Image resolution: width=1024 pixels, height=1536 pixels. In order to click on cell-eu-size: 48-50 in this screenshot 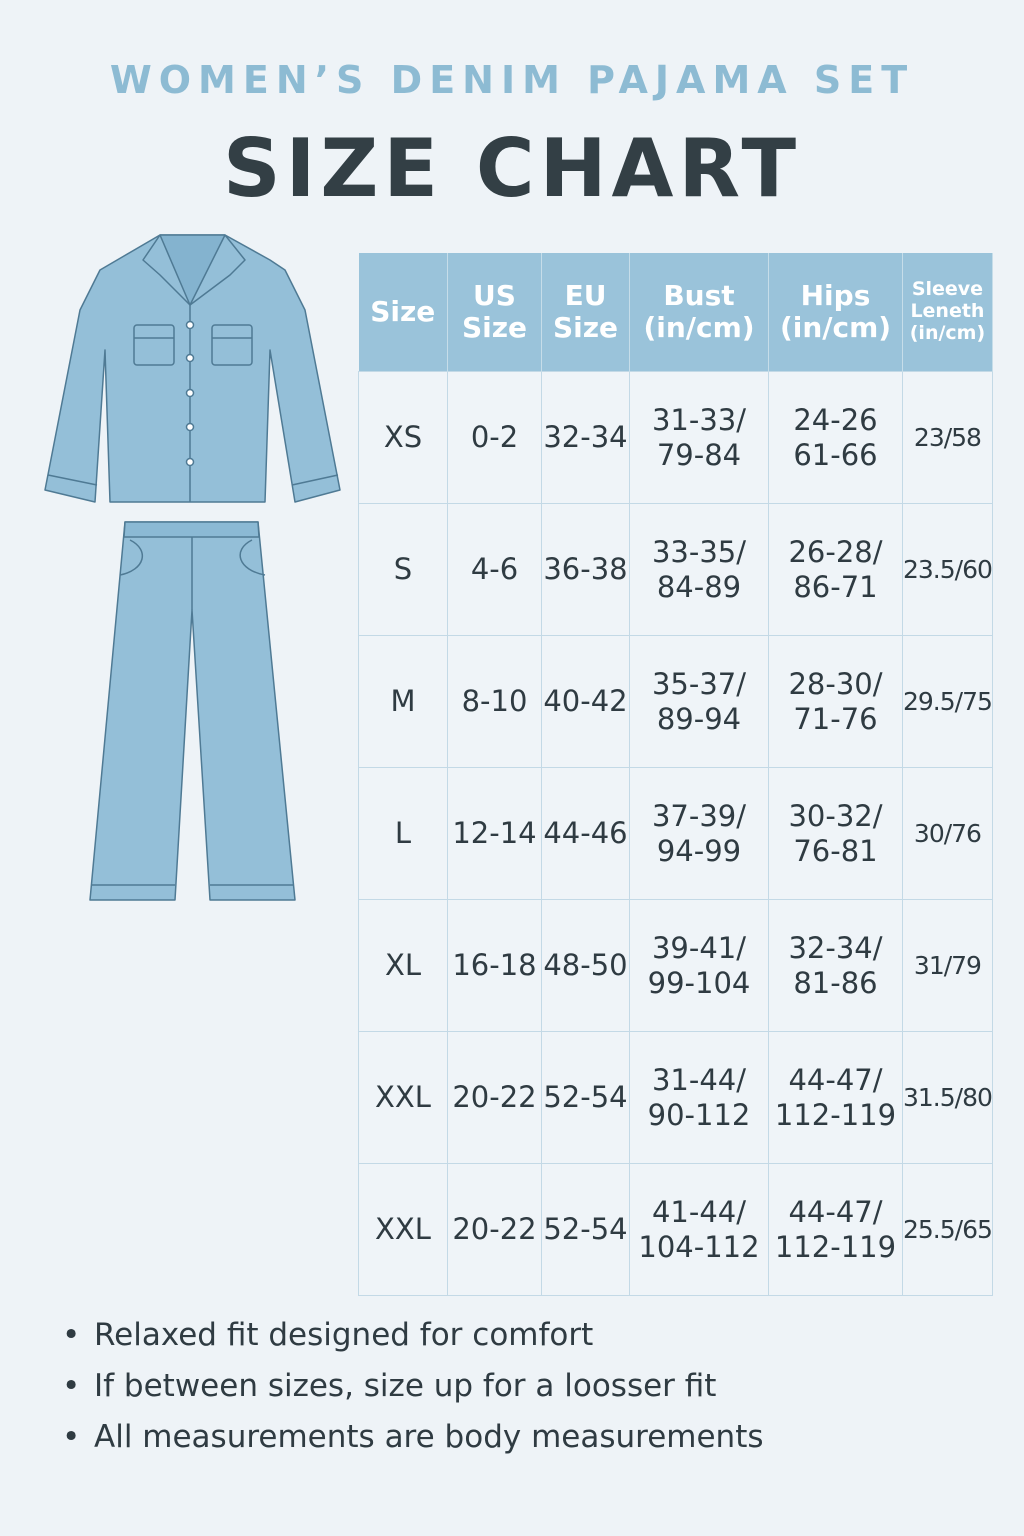, I will do `click(585, 965)`.